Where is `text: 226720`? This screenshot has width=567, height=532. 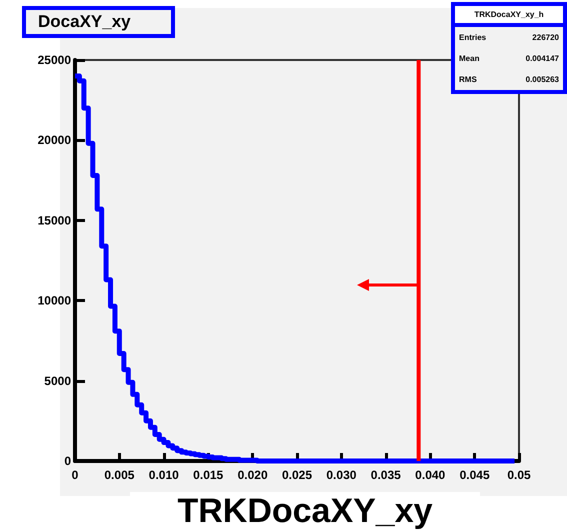 text: 226720 is located at coordinates (545, 37).